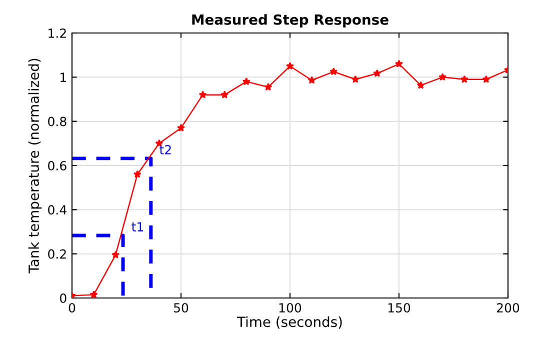 The width and height of the screenshot is (560, 337). Describe the element at coordinates (508, 308) in the screenshot. I see `x-tick-label: 200` at that location.